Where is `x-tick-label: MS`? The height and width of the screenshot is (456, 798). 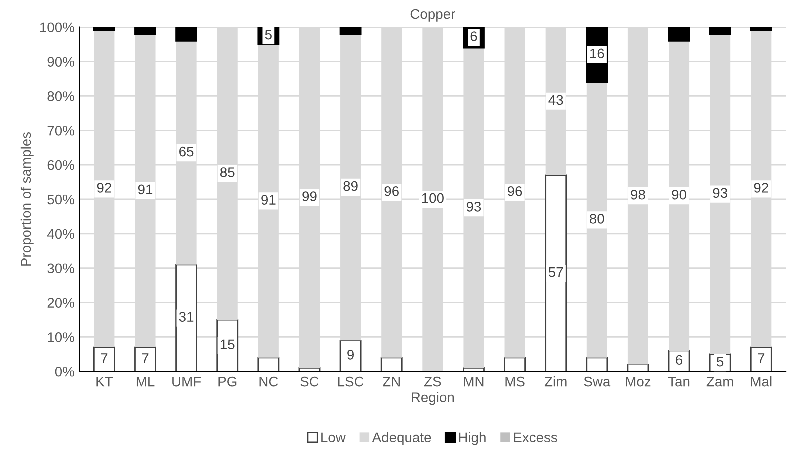
x-tick-label: MS is located at coordinates (515, 381).